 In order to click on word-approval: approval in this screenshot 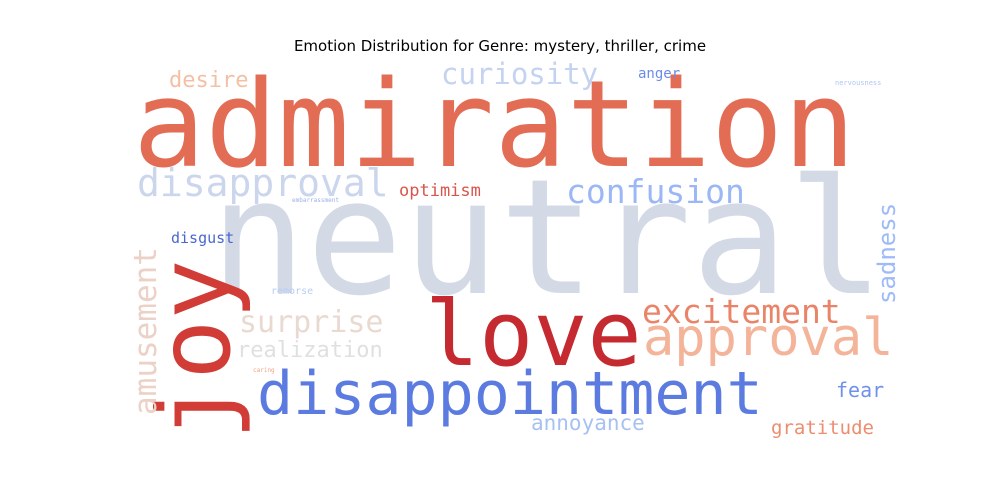, I will do `click(768, 338)`.